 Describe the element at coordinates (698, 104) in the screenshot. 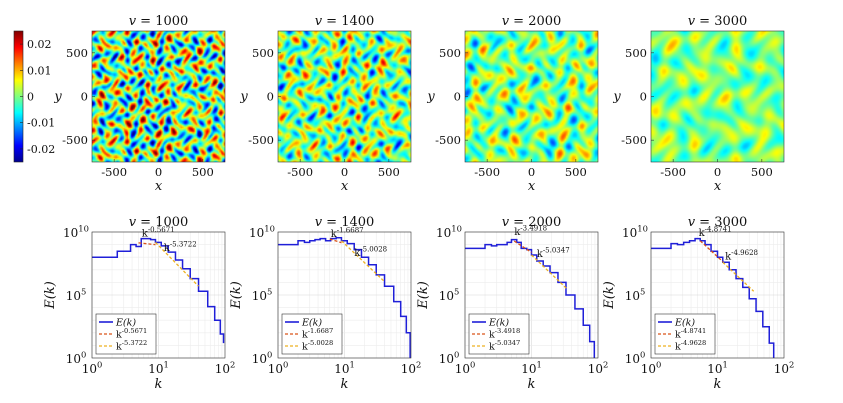

I see `field-panel-4: v = 3000 -500 0 500 500 0 -500 x y` at that location.